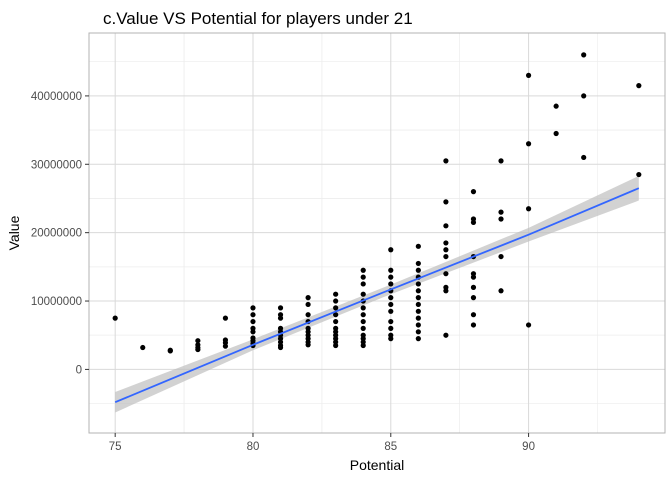 Image resolution: width=672 pixels, height=480 pixels. What do you see at coordinates (253, 447) in the screenshot?
I see `x-tick-label: 80` at bounding box center [253, 447].